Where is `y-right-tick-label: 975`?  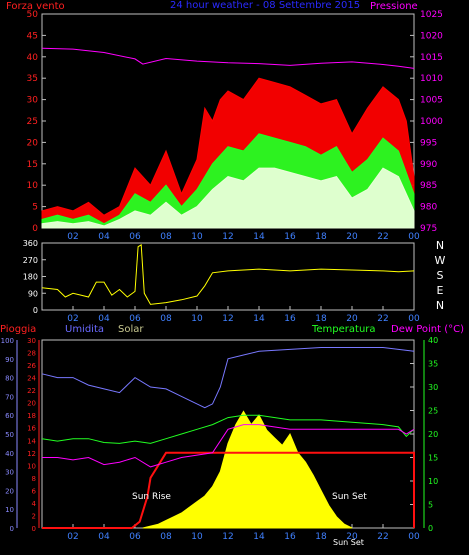
y-right-tick-label: 975 is located at coordinates (428, 229).